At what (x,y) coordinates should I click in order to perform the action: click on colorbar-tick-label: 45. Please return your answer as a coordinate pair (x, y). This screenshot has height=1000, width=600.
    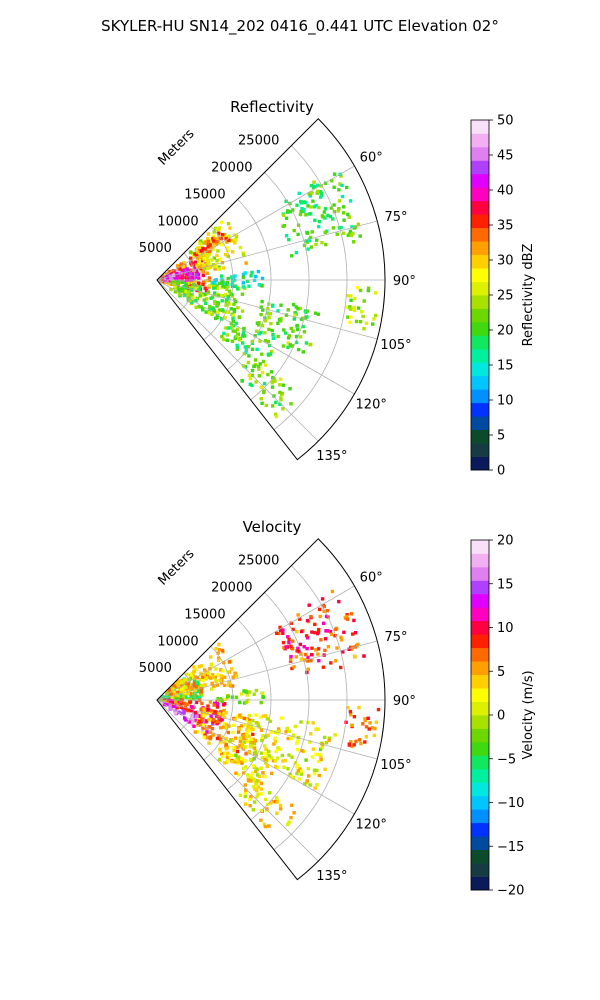
    Looking at the image, I should click on (505, 156).